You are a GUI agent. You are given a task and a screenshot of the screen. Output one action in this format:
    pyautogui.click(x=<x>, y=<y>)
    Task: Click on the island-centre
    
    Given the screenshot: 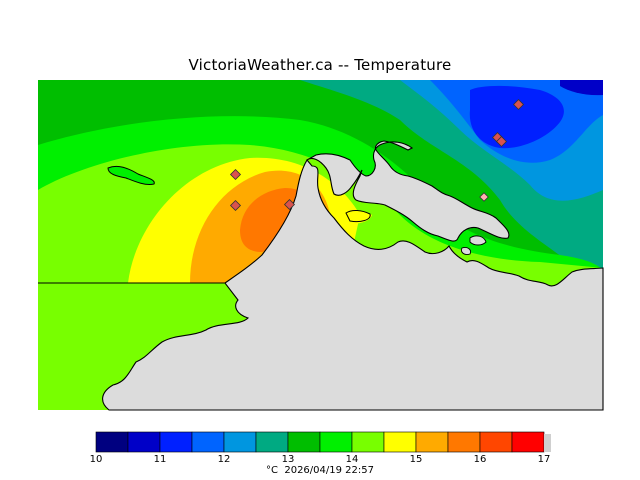 What is the action you would take?
    pyautogui.click(x=358, y=216)
    